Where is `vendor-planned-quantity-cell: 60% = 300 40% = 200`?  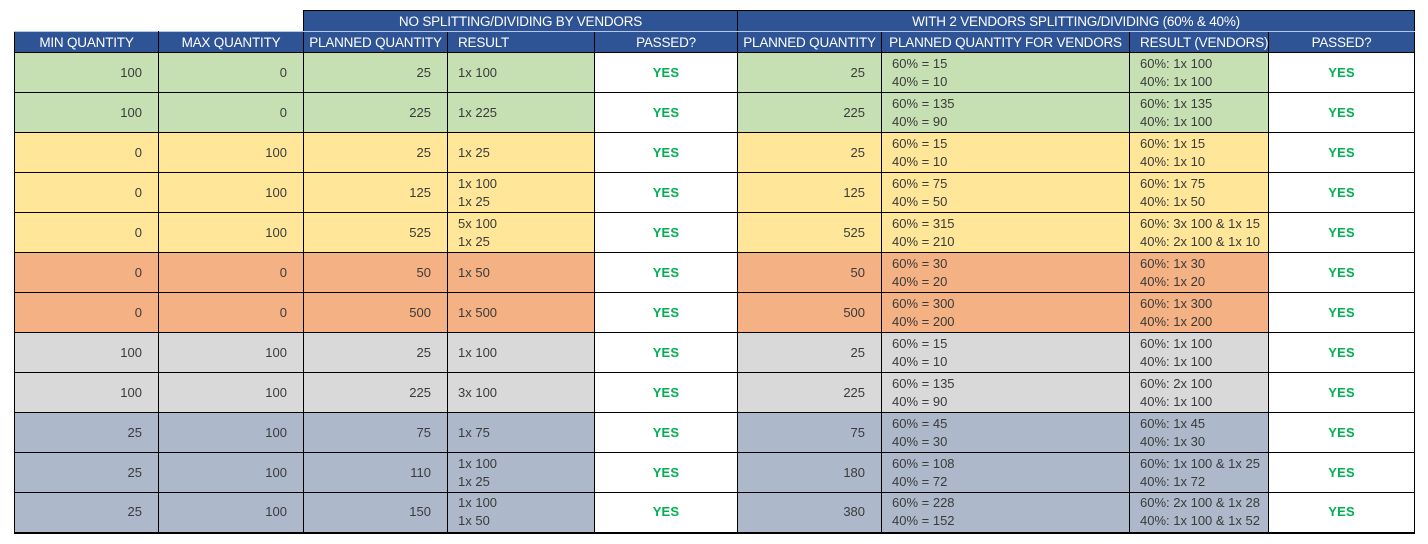 vendor-planned-quantity-cell: 60% = 300 40% = 200 is located at coordinates (1006, 312).